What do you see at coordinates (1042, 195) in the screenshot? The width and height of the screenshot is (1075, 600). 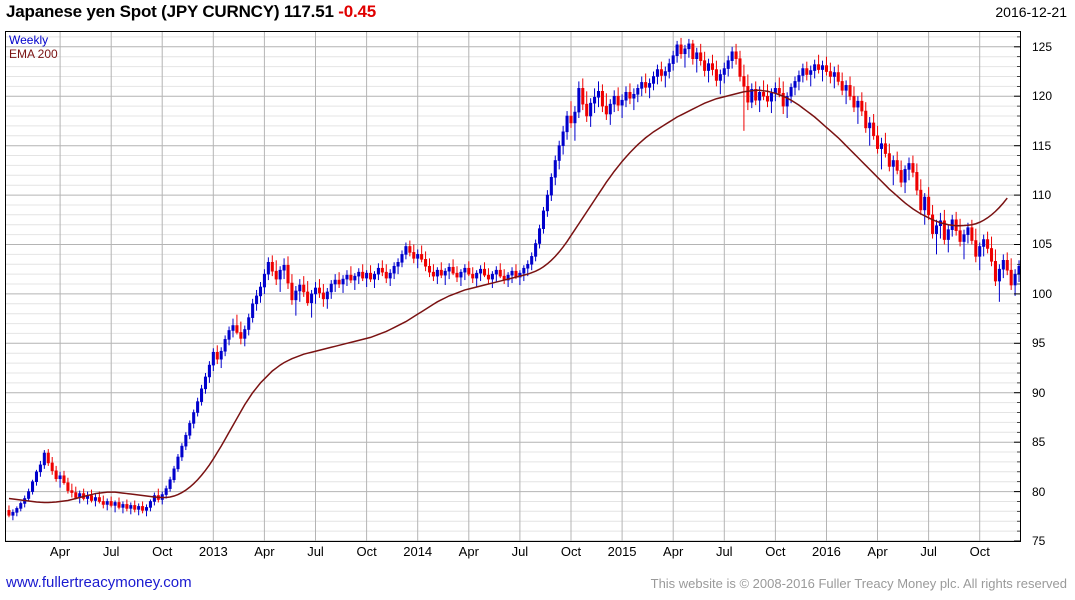 I see `y-axis-label: 110` at bounding box center [1042, 195].